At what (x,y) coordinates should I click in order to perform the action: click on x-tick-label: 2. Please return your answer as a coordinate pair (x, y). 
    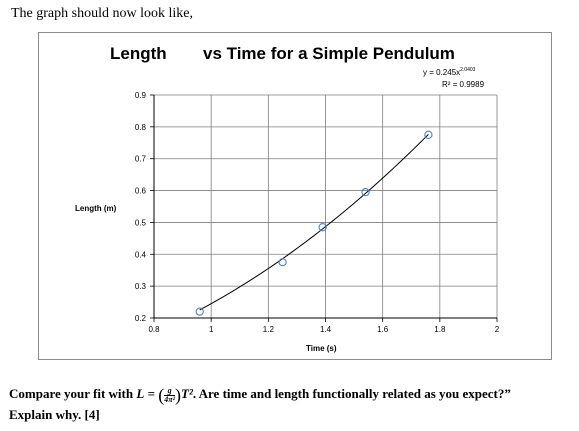
    Looking at the image, I should click on (497, 329).